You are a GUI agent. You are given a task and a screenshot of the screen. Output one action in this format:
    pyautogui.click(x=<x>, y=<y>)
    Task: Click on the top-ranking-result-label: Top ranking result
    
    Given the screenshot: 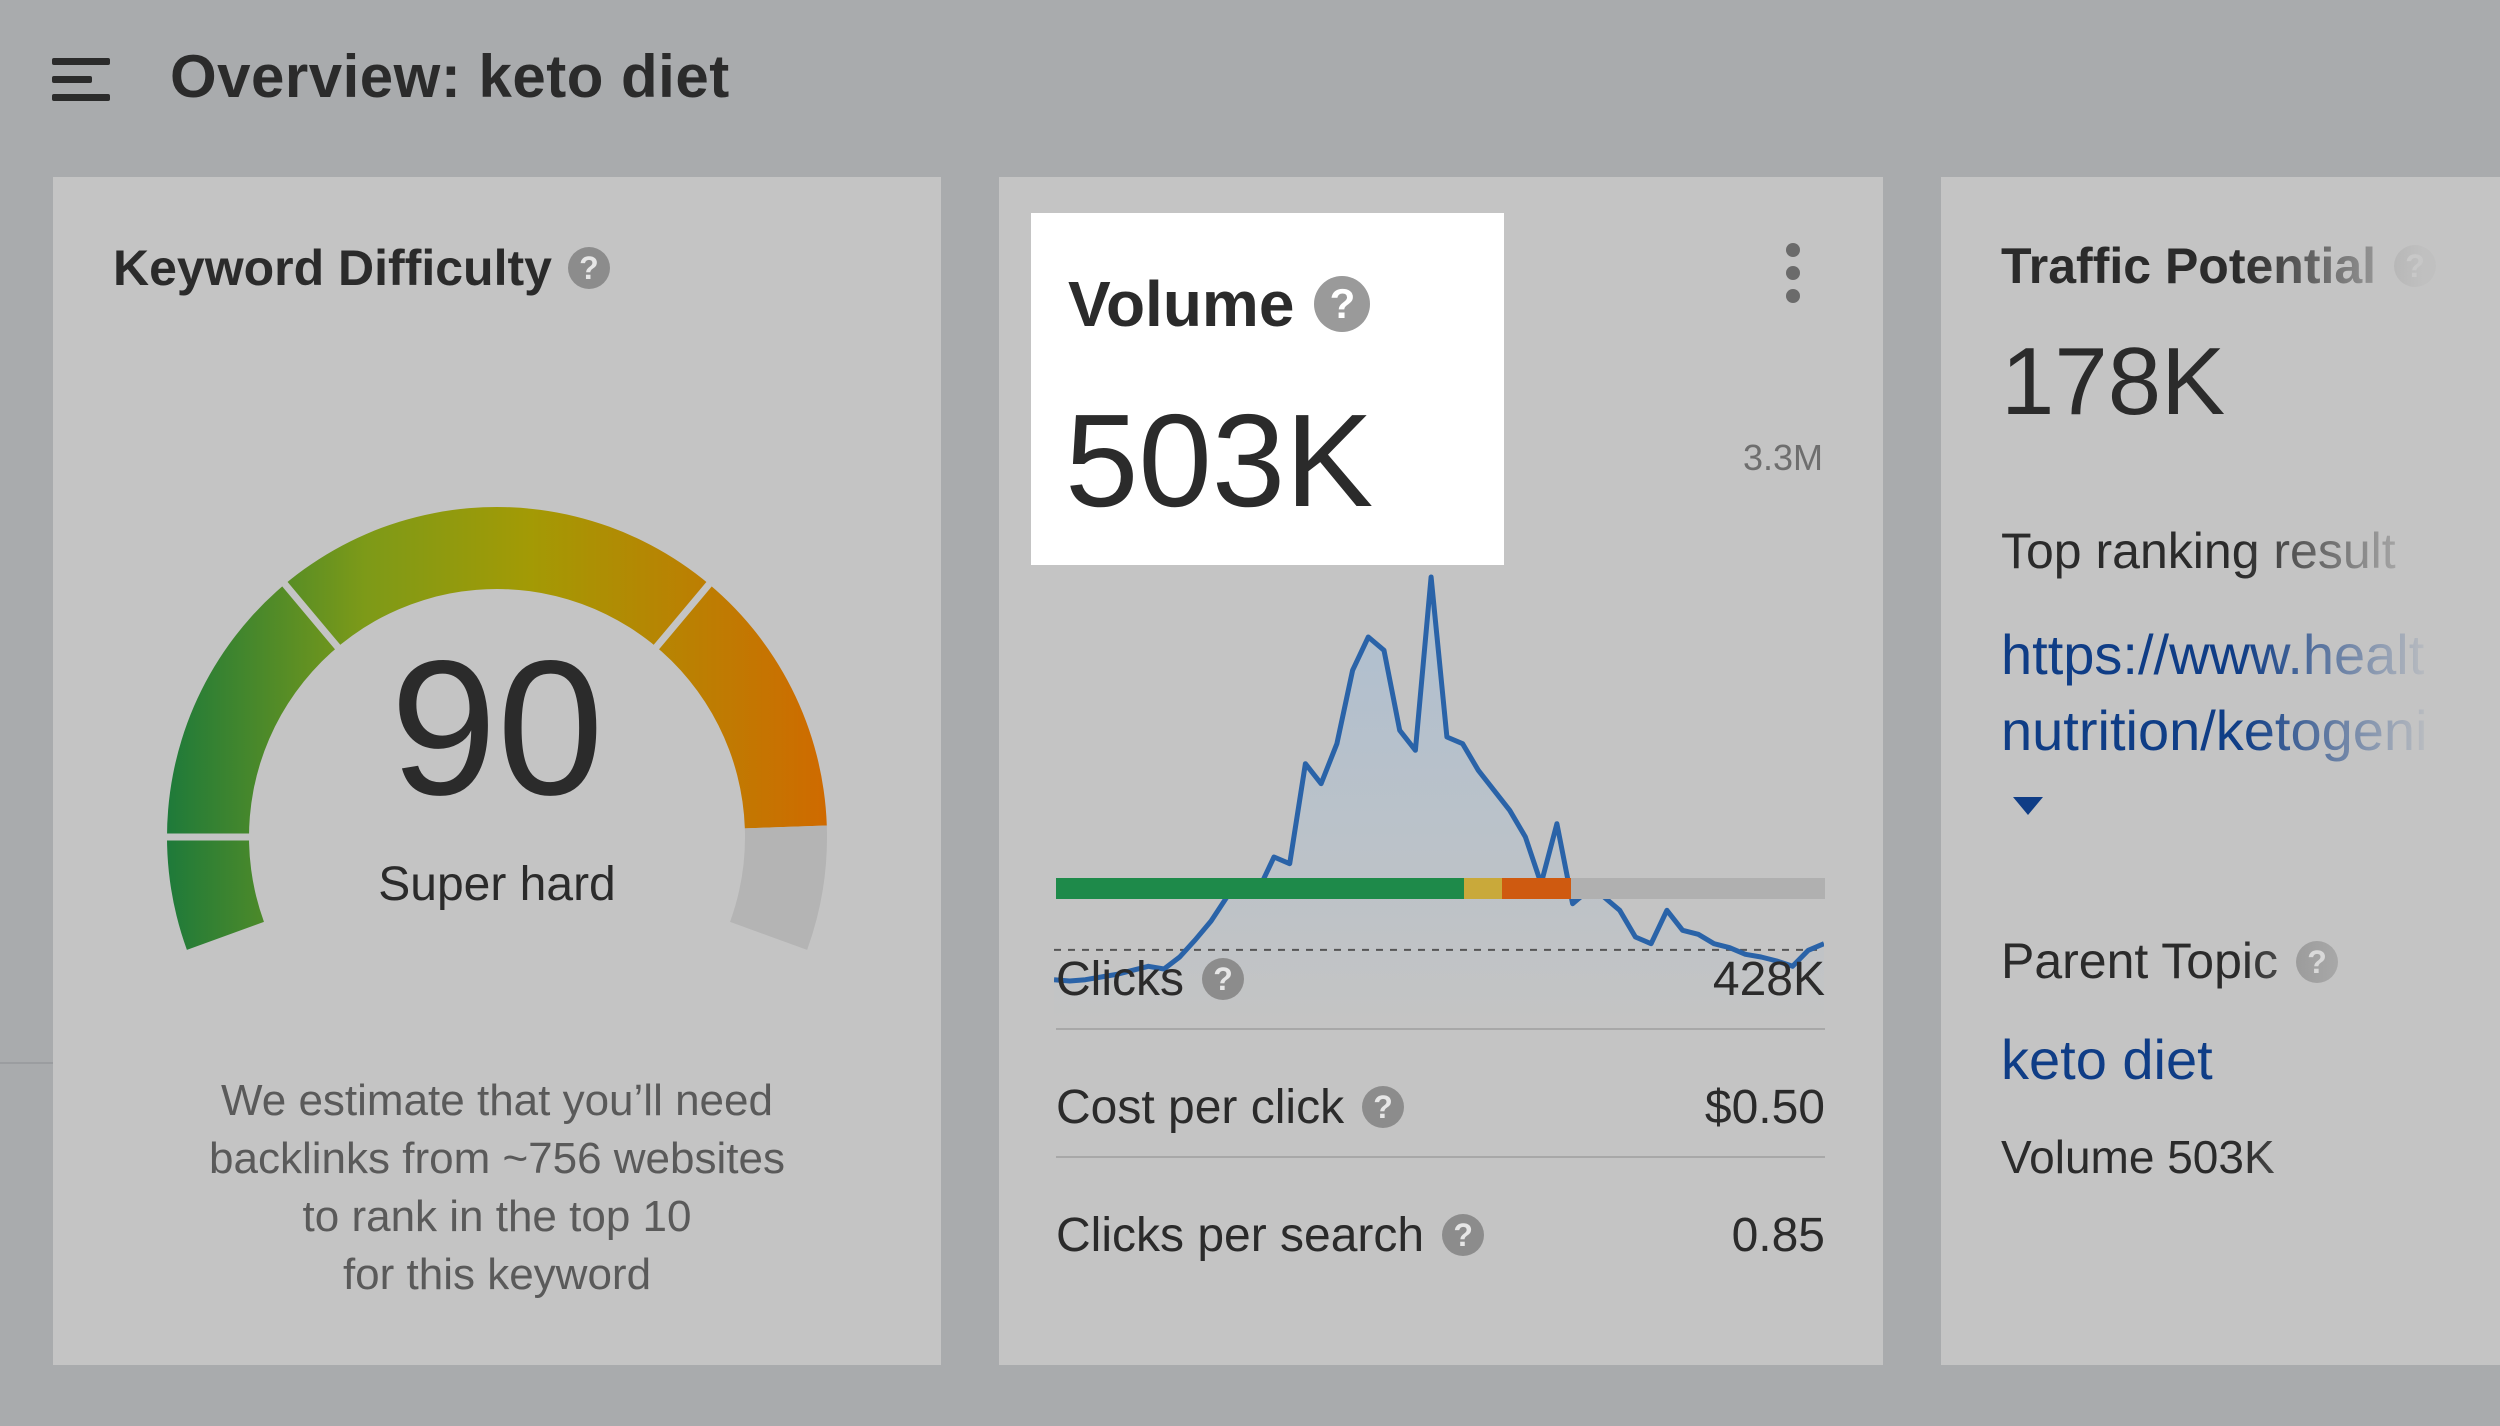 What is the action you would take?
    pyautogui.click(x=2198, y=551)
    